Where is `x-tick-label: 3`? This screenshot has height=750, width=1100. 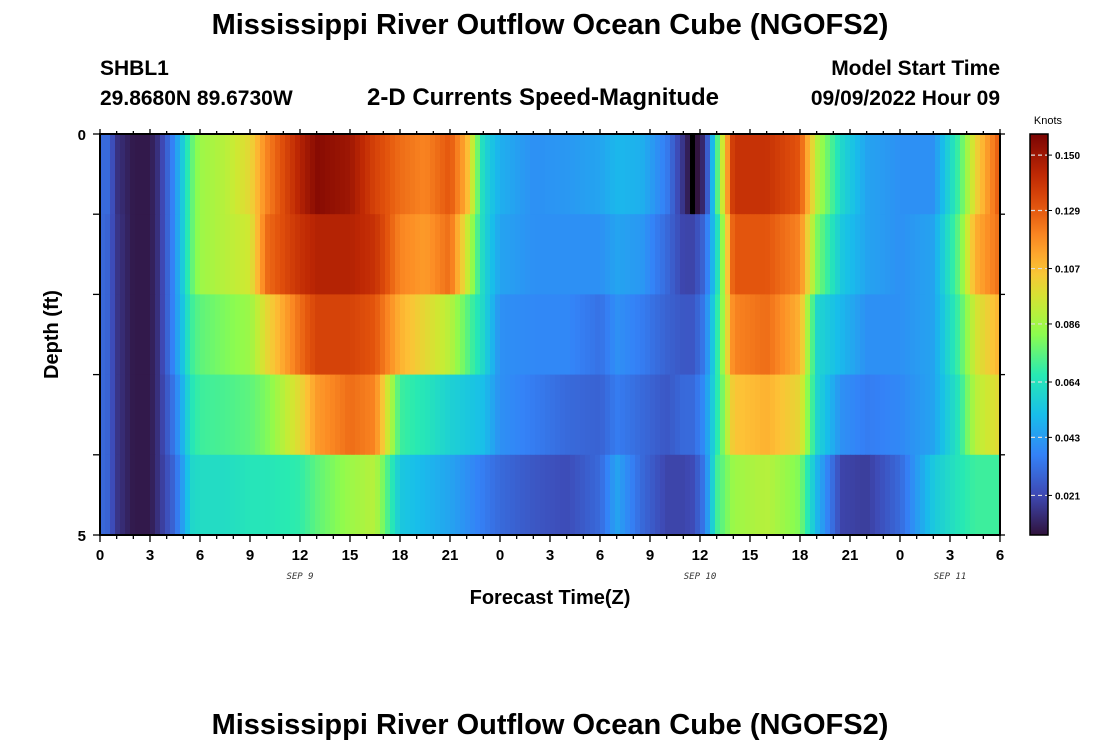 x-tick-label: 3 is located at coordinates (150, 555).